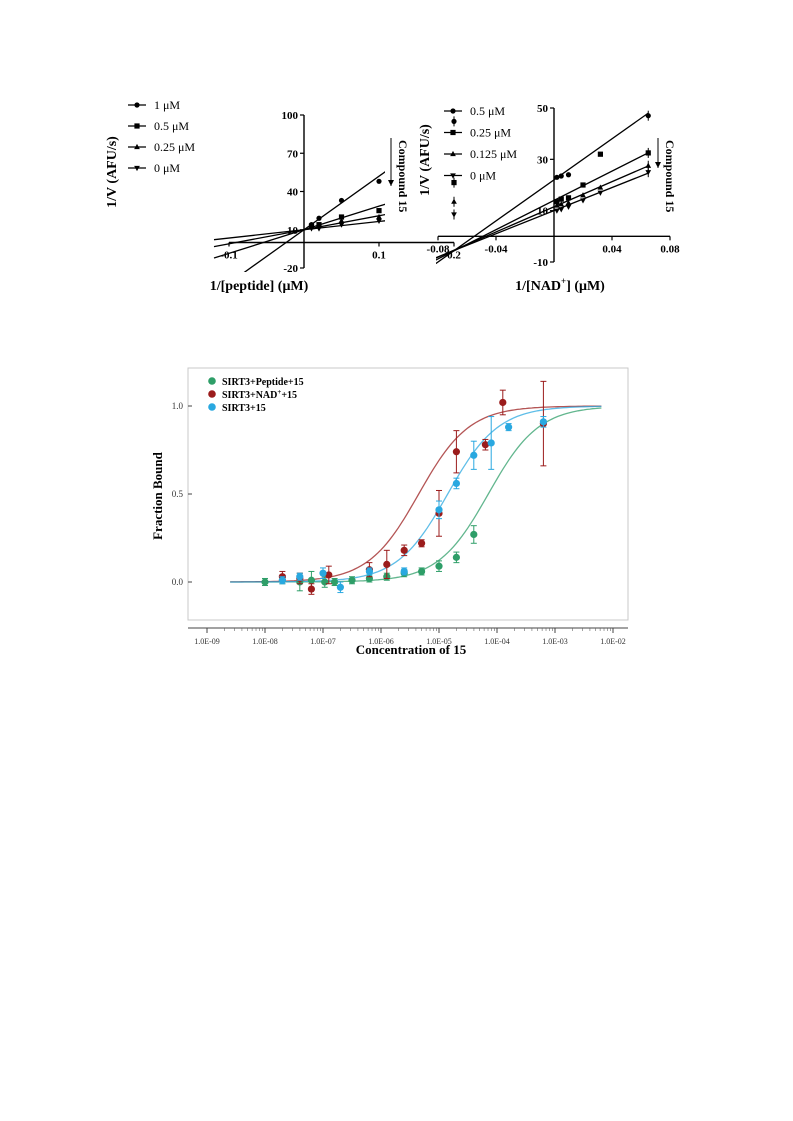  I want to click on fit-curve, so click(416, 494).